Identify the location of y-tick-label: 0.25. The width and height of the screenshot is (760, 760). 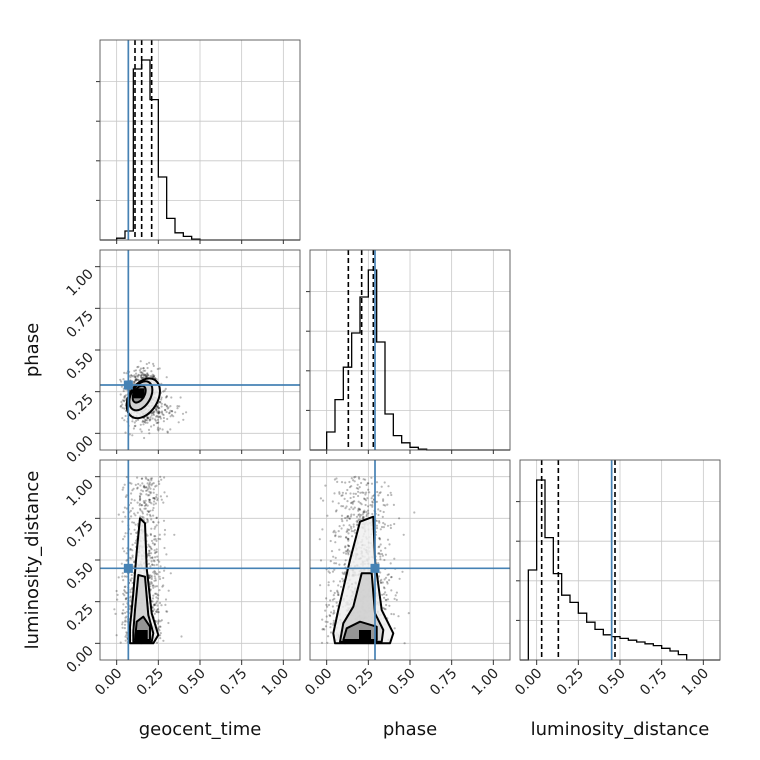
(79, 617).